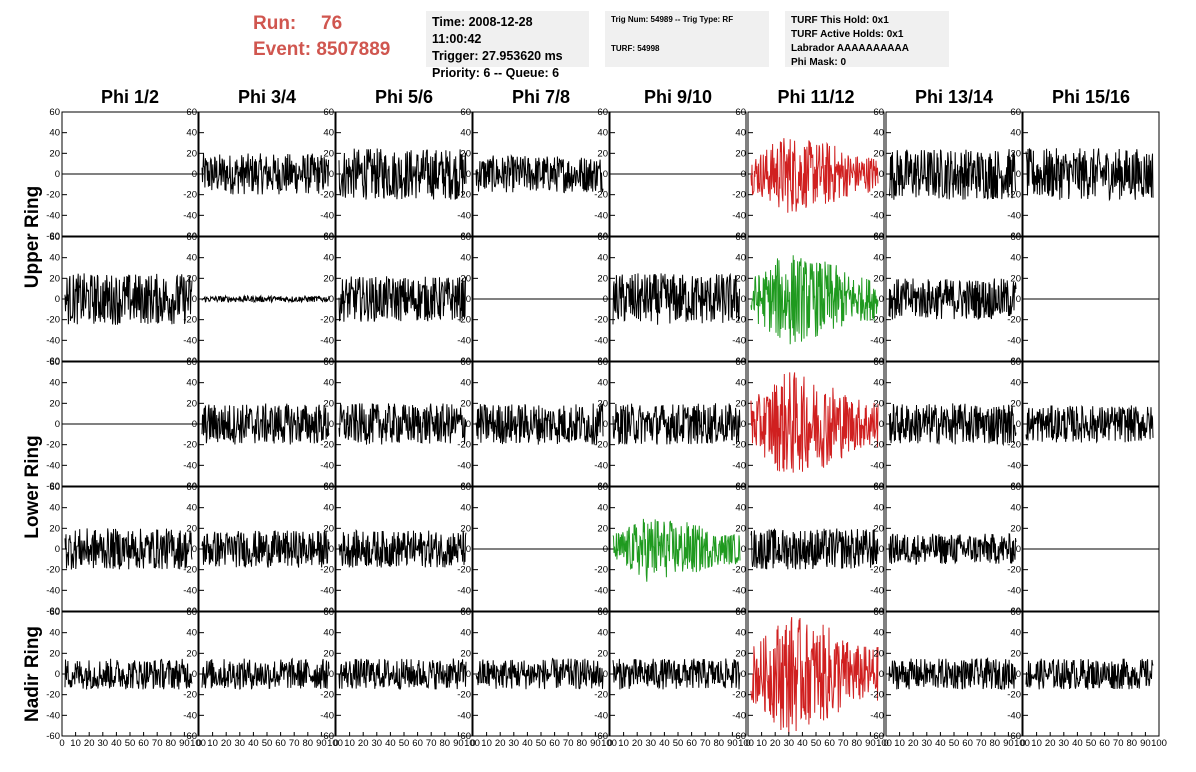 This screenshot has height=772, width=1196. I want to click on x-tick-label: 0, so click(61, 743).